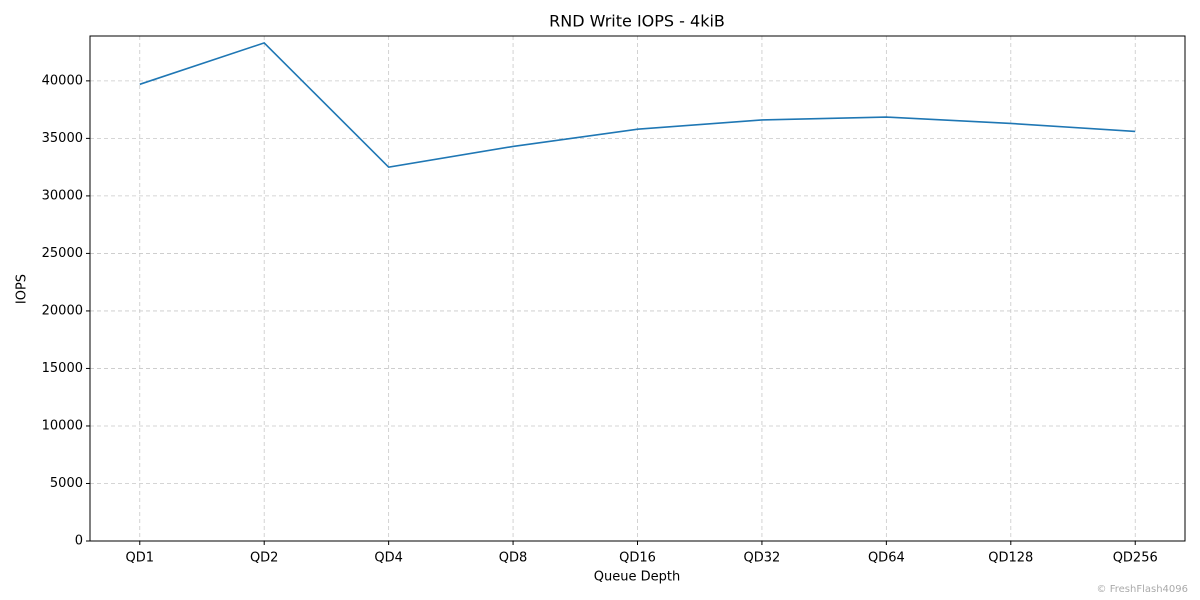 This screenshot has height=600, width=1200. What do you see at coordinates (1142, 589) in the screenshot?
I see `watermark: © FreshFlash4096` at bounding box center [1142, 589].